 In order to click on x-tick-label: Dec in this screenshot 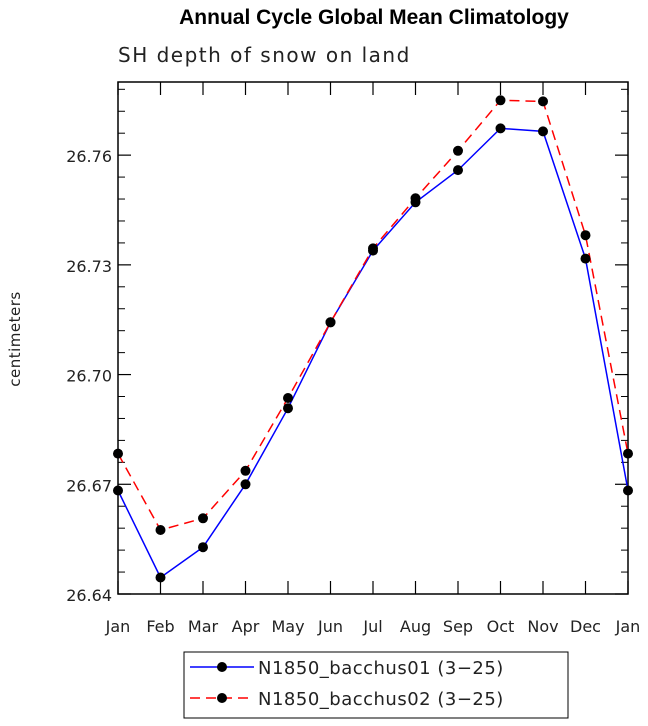, I will do `click(585, 626)`.